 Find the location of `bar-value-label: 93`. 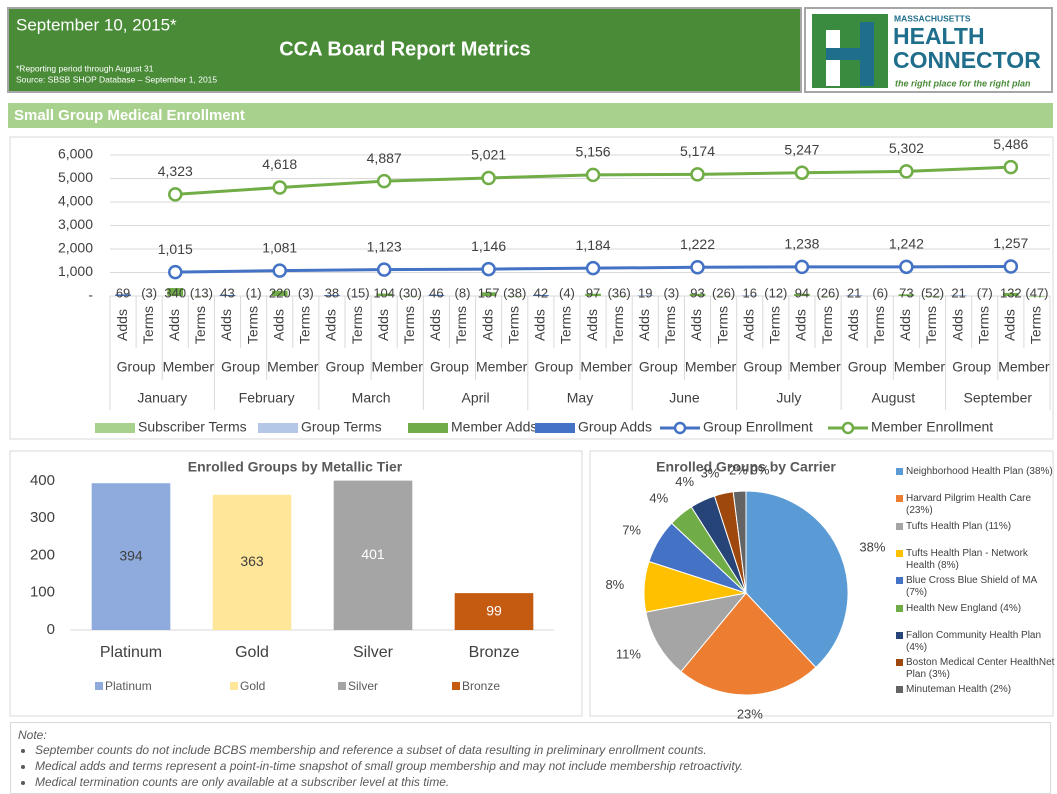

bar-value-label: 93 is located at coordinates (697, 292).